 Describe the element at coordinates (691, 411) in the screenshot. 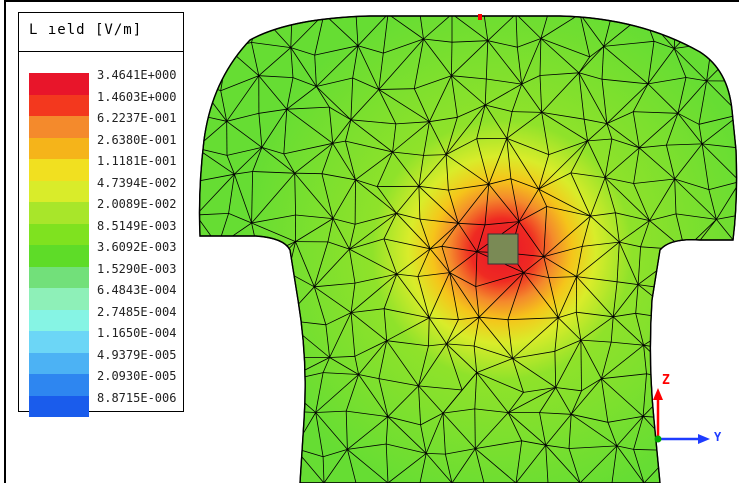

I see `axis-triad: Z Y` at that location.